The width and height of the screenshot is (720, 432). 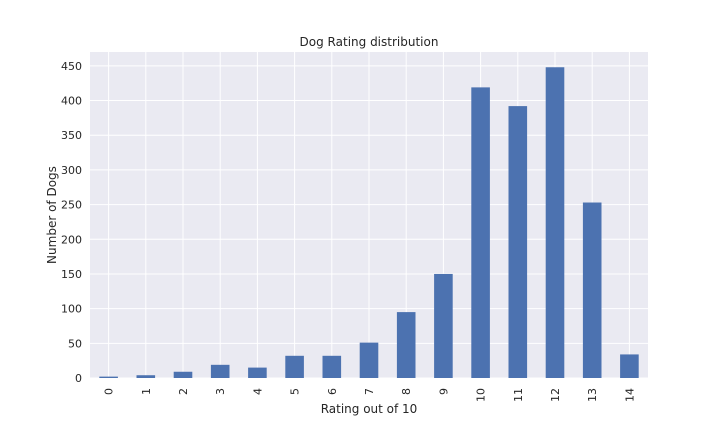 I want to click on y-axis-label: Number of Dogs, so click(x=52, y=215).